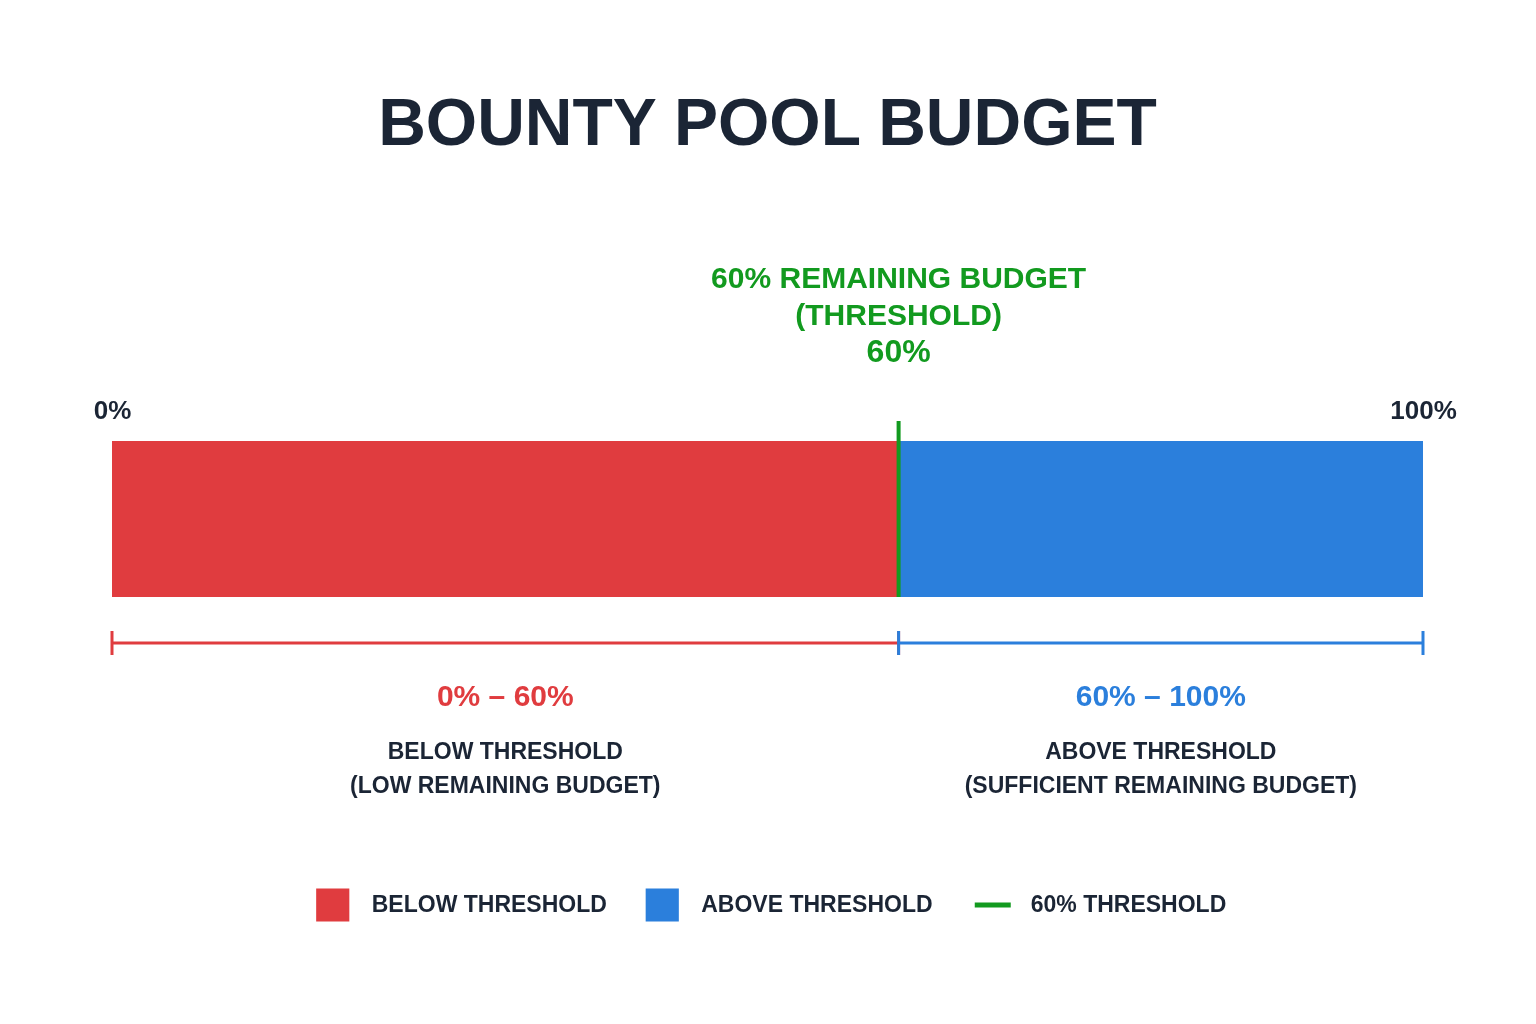 This screenshot has height=1024, width=1536. I want to click on legend-label: 60% THRESHOLD, so click(1128, 904).